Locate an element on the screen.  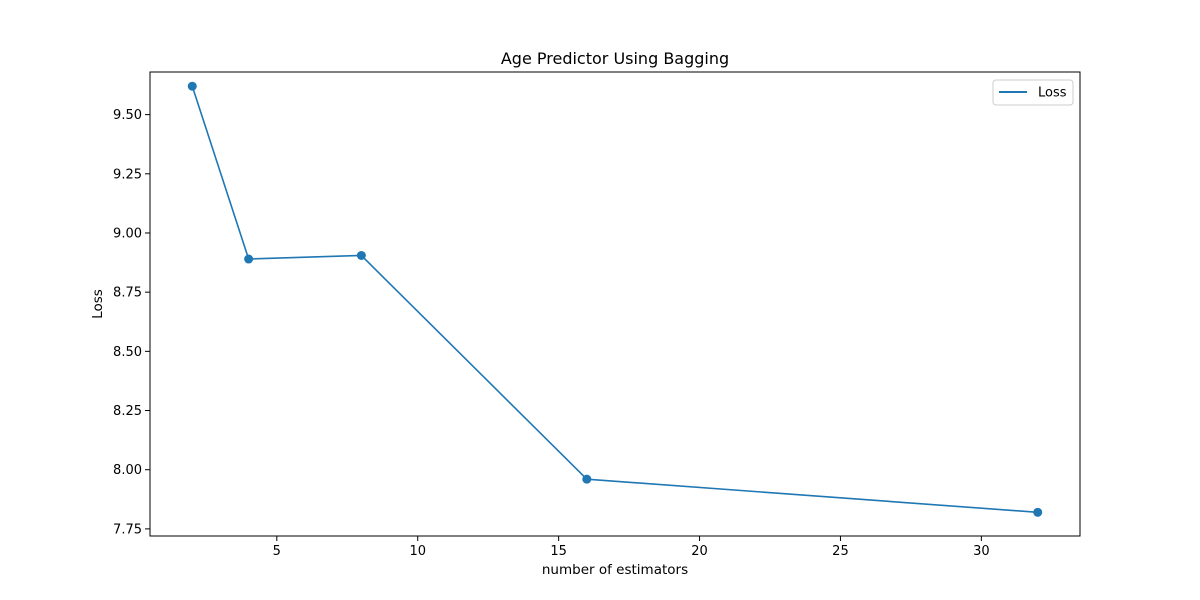
legend: Loss is located at coordinates (1033, 92).